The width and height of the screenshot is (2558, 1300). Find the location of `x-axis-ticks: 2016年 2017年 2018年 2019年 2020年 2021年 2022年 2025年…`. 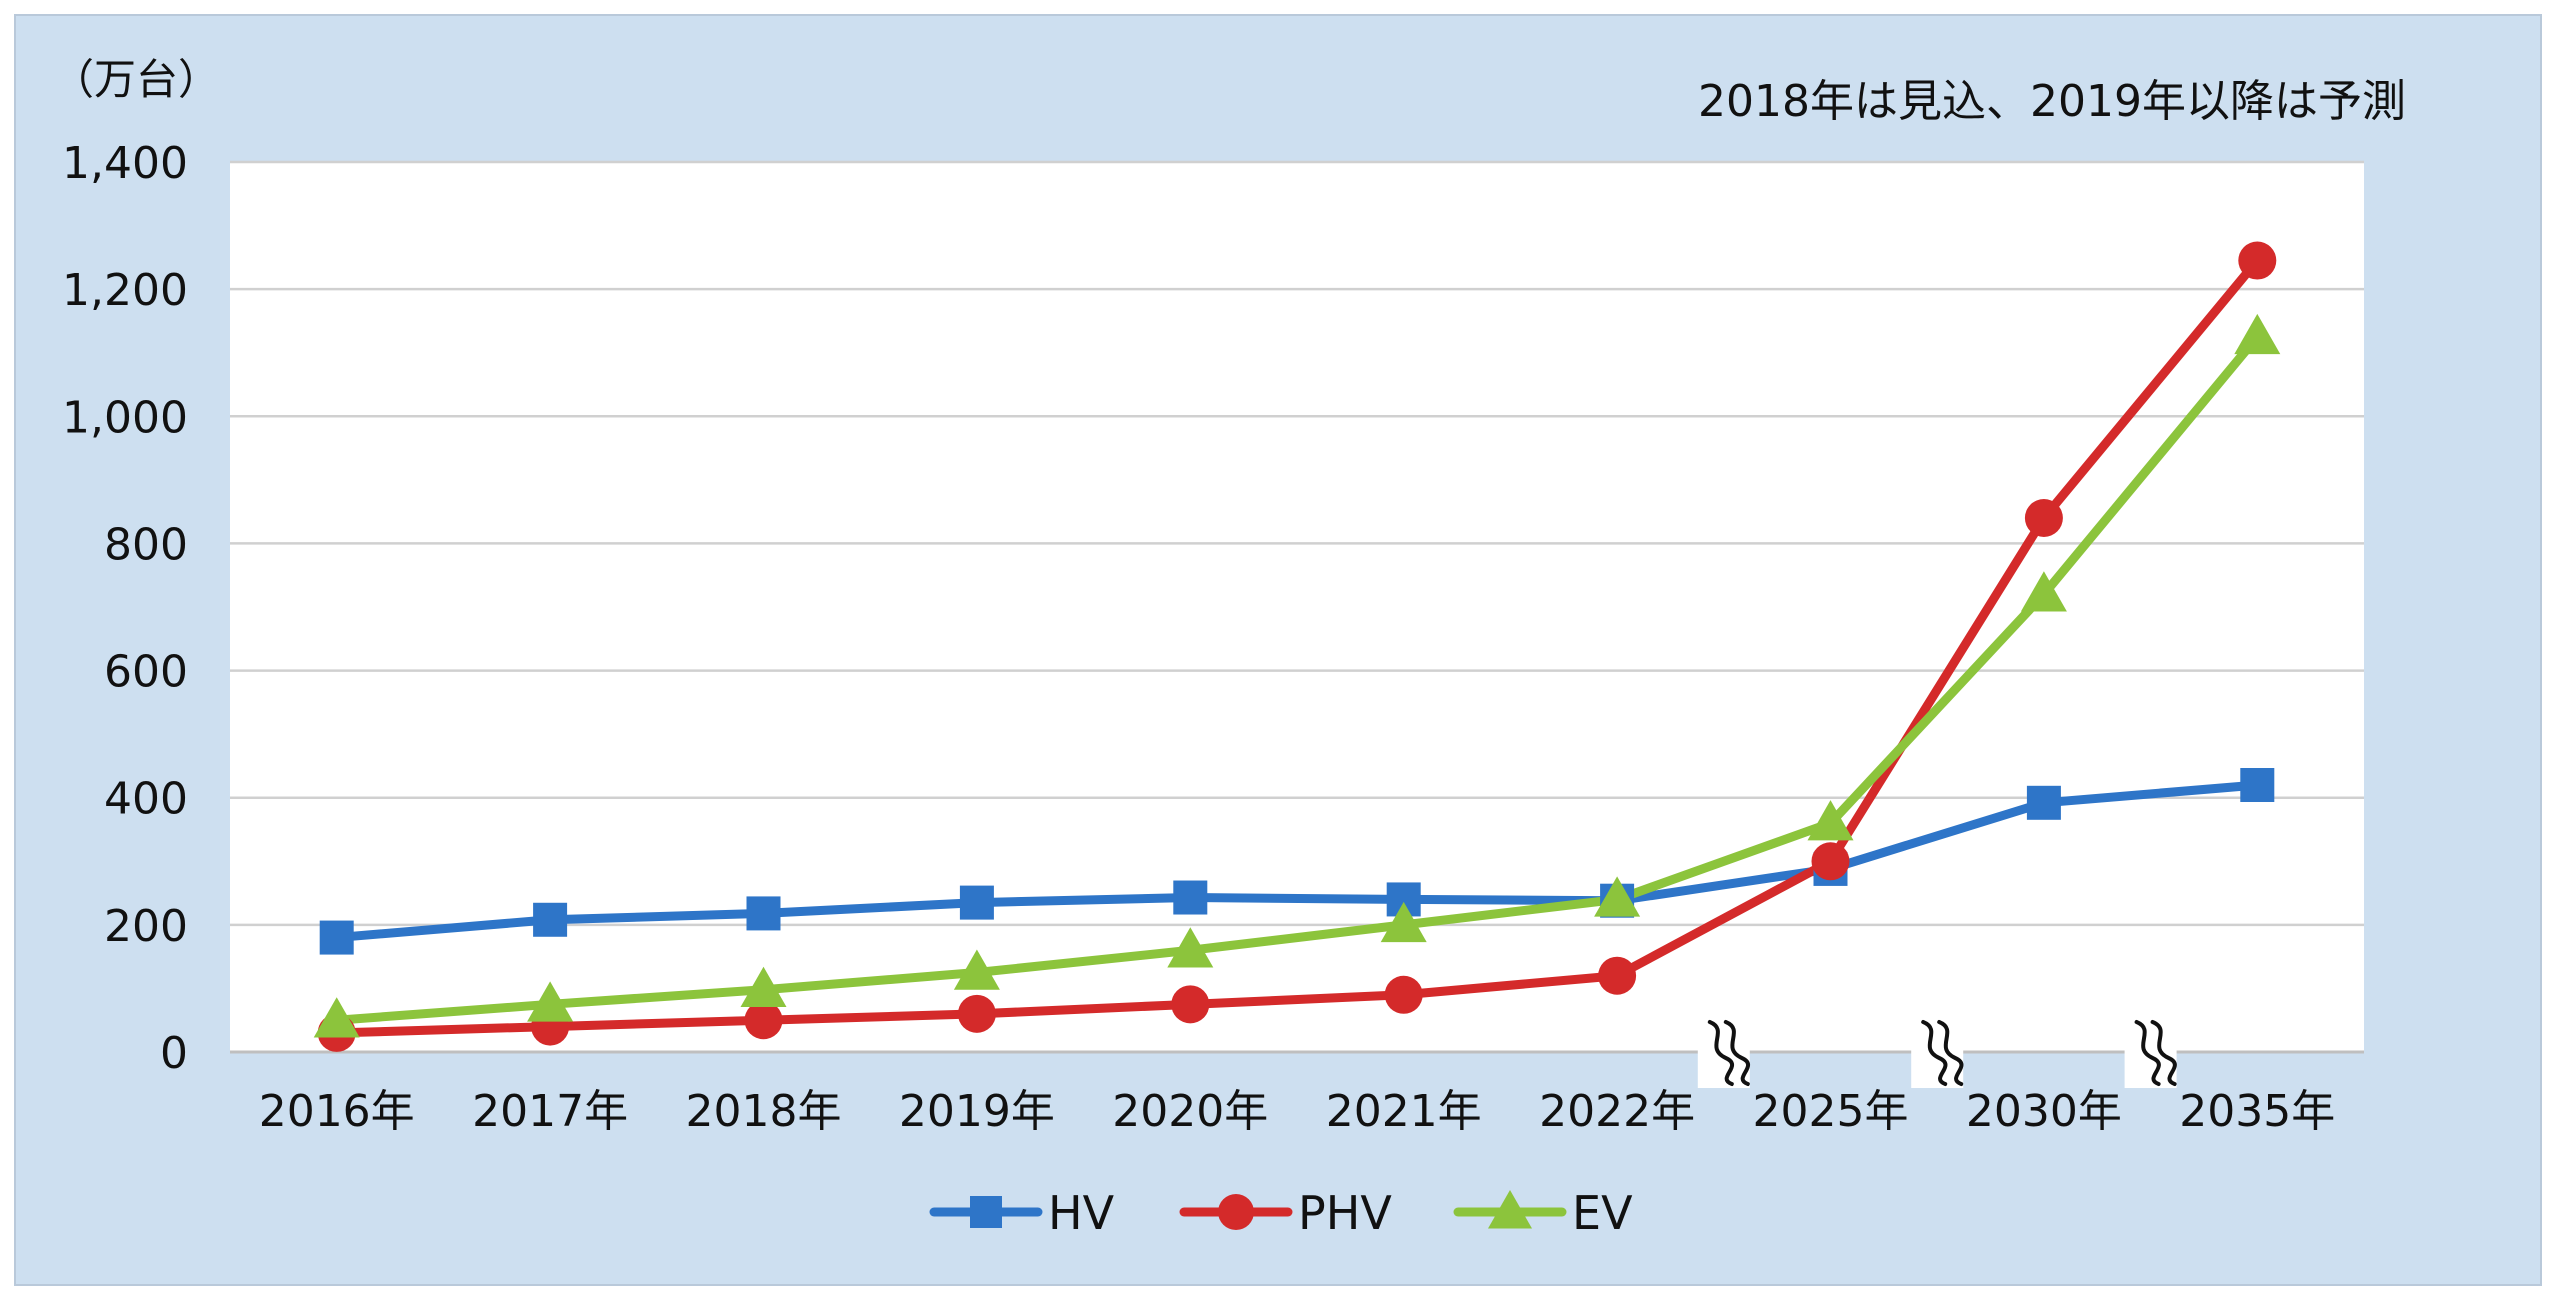

x-axis-ticks: 2016年 2017年 2018年 2019年 2020年 2021年 2022年 2025年… is located at coordinates (1297, 1111).